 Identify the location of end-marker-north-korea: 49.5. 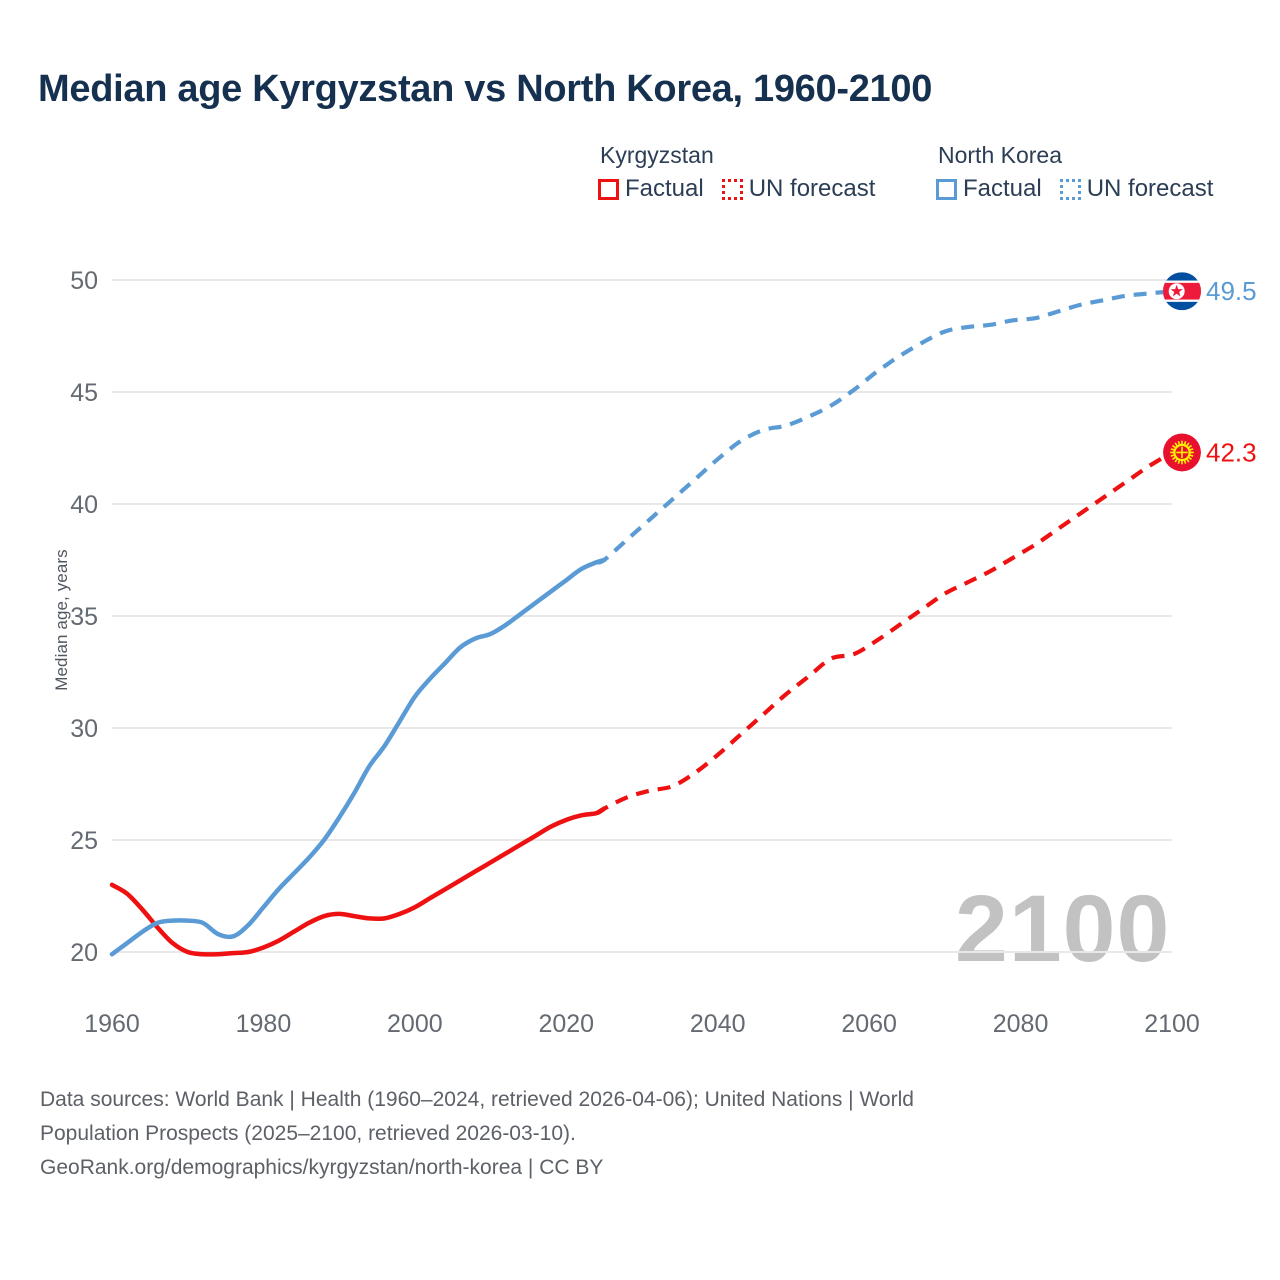
(1210, 291).